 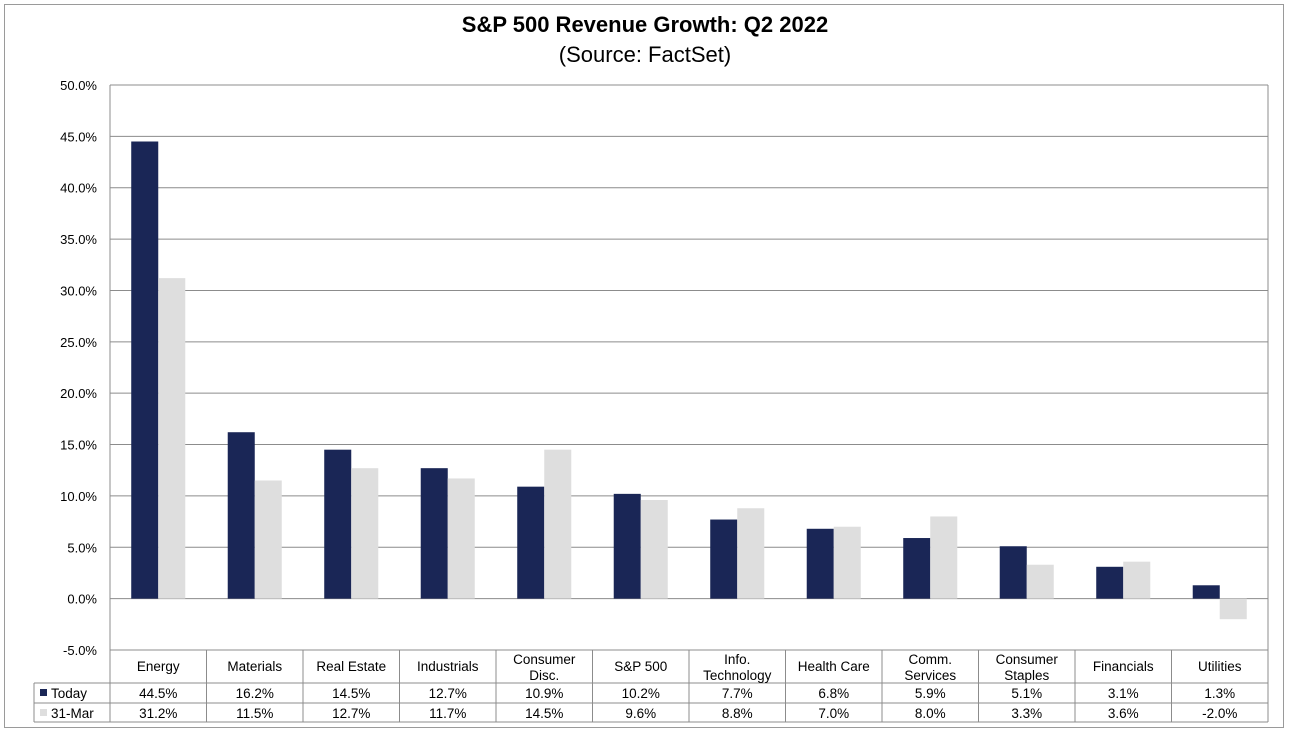 I want to click on data-label: 11.5%, so click(x=254, y=713).